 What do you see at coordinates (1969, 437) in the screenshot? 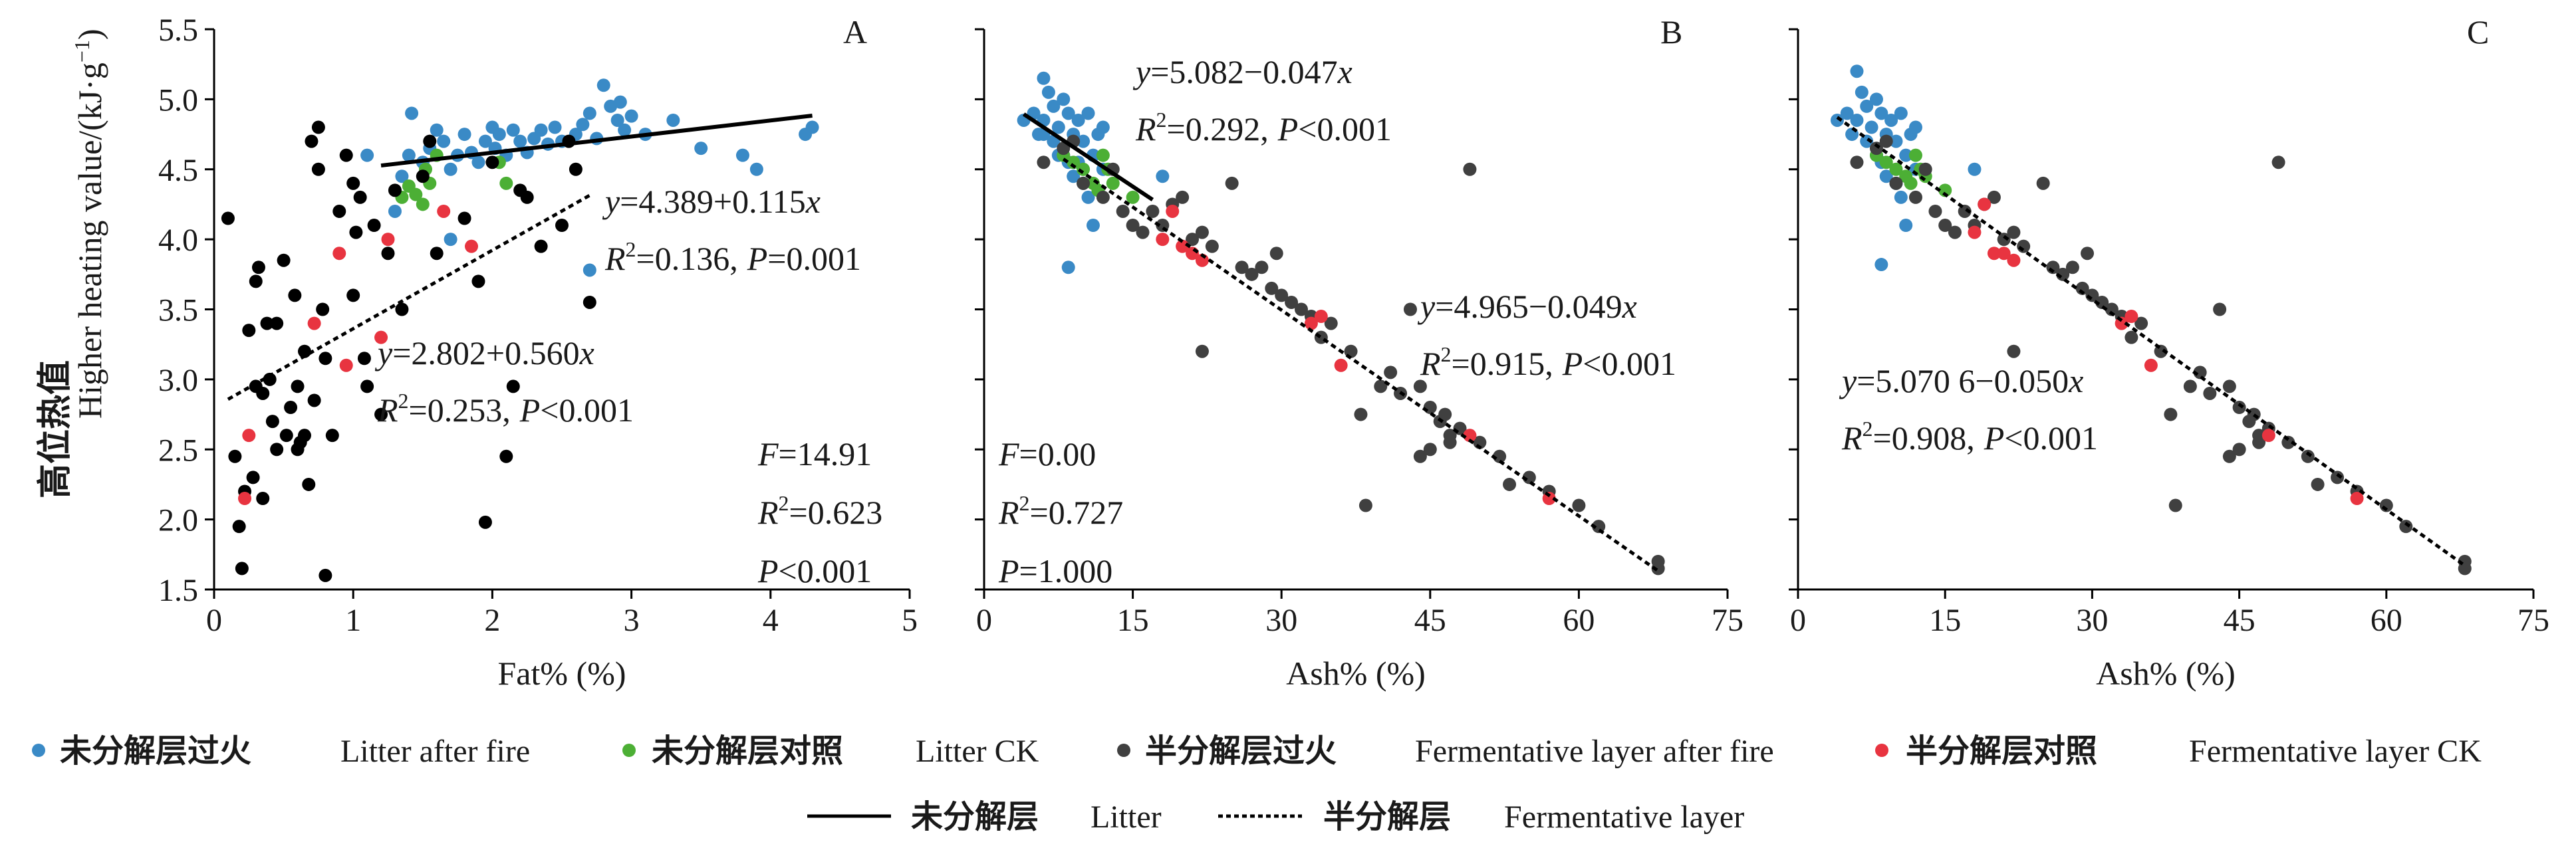
I see `fermentative-stats: R2=0.908, P<0.001` at bounding box center [1969, 437].